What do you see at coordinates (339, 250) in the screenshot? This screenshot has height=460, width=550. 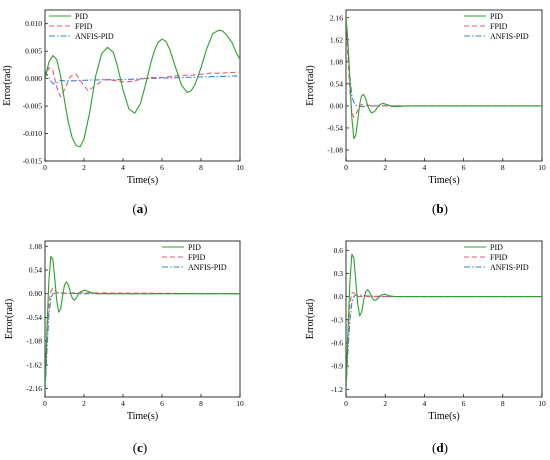 I see `y-tick-label: 0.6` at bounding box center [339, 250].